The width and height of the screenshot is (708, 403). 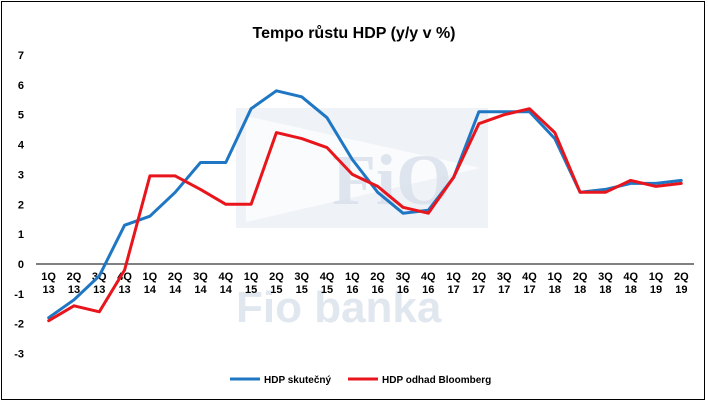 What do you see at coordinates (276, 283) in the screenshot?
I see `x-tick-label: 2Q 15` at bounding box center [276, 283].